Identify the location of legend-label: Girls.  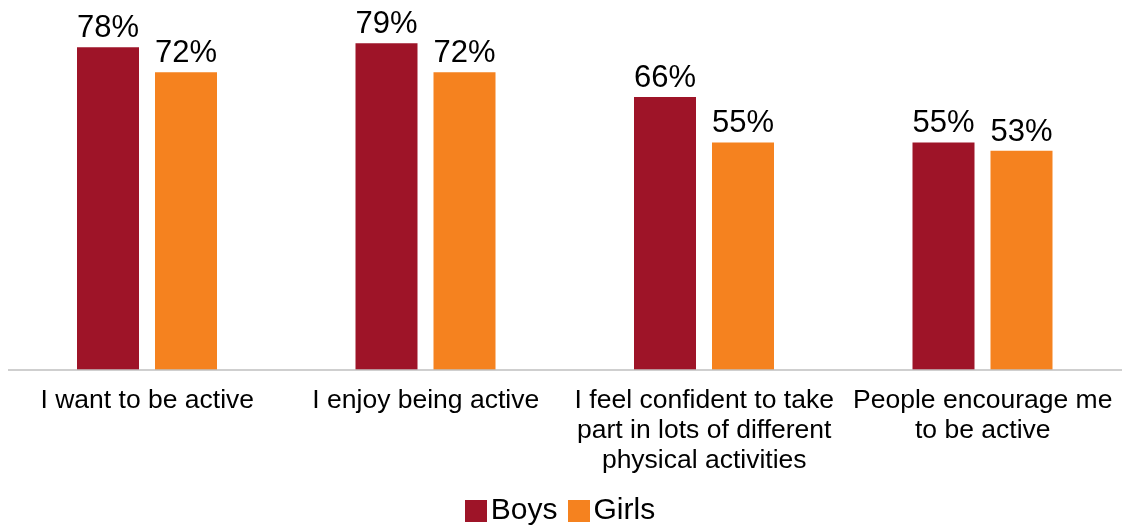
(624, 508).